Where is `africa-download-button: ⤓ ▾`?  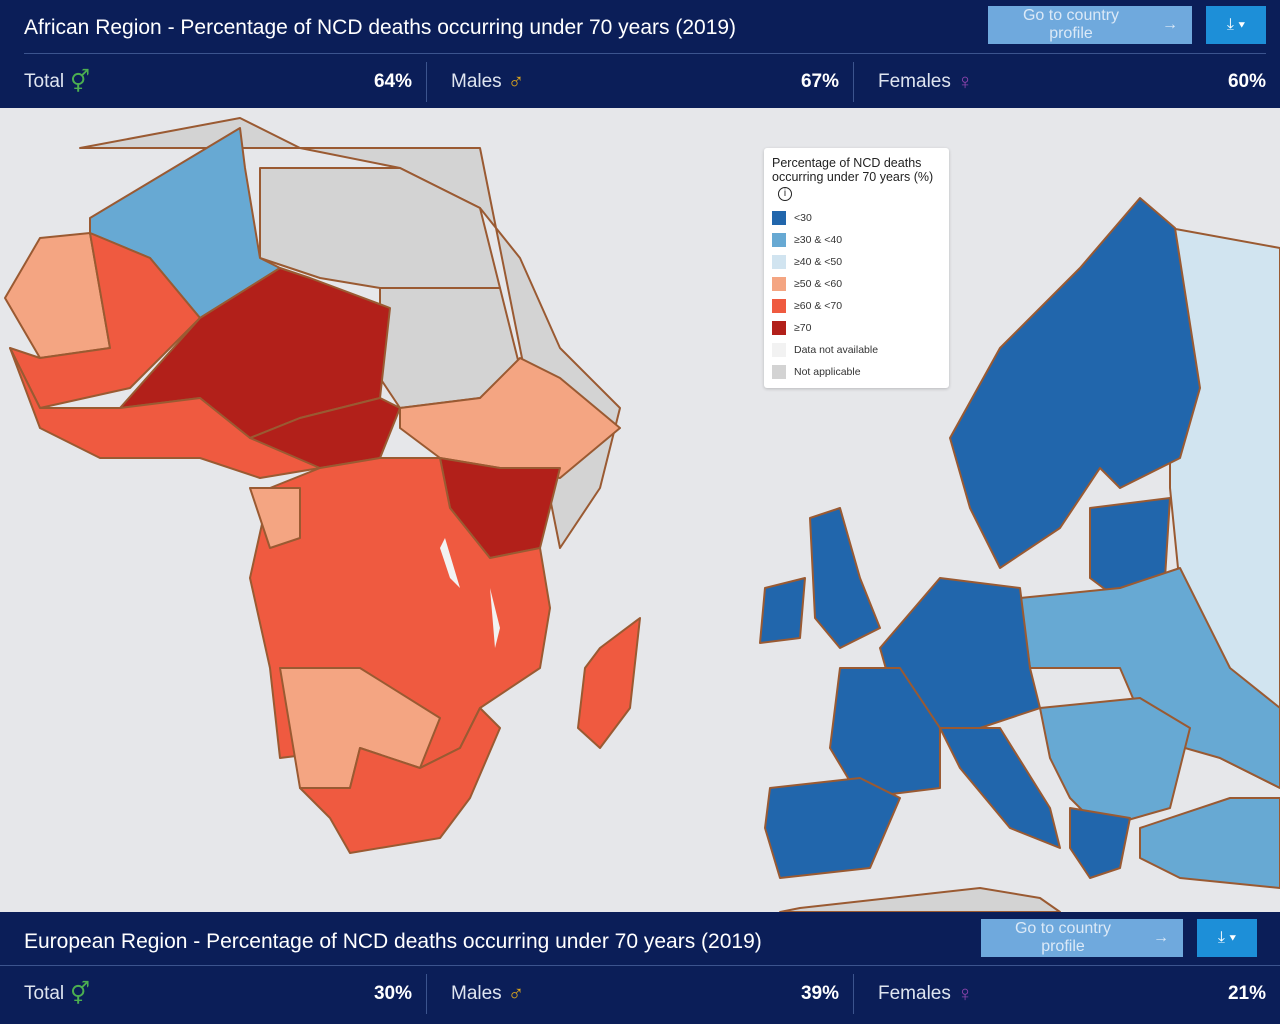
africa-download-button: ⤓ ▾ is located at coordinates (1236, 25).